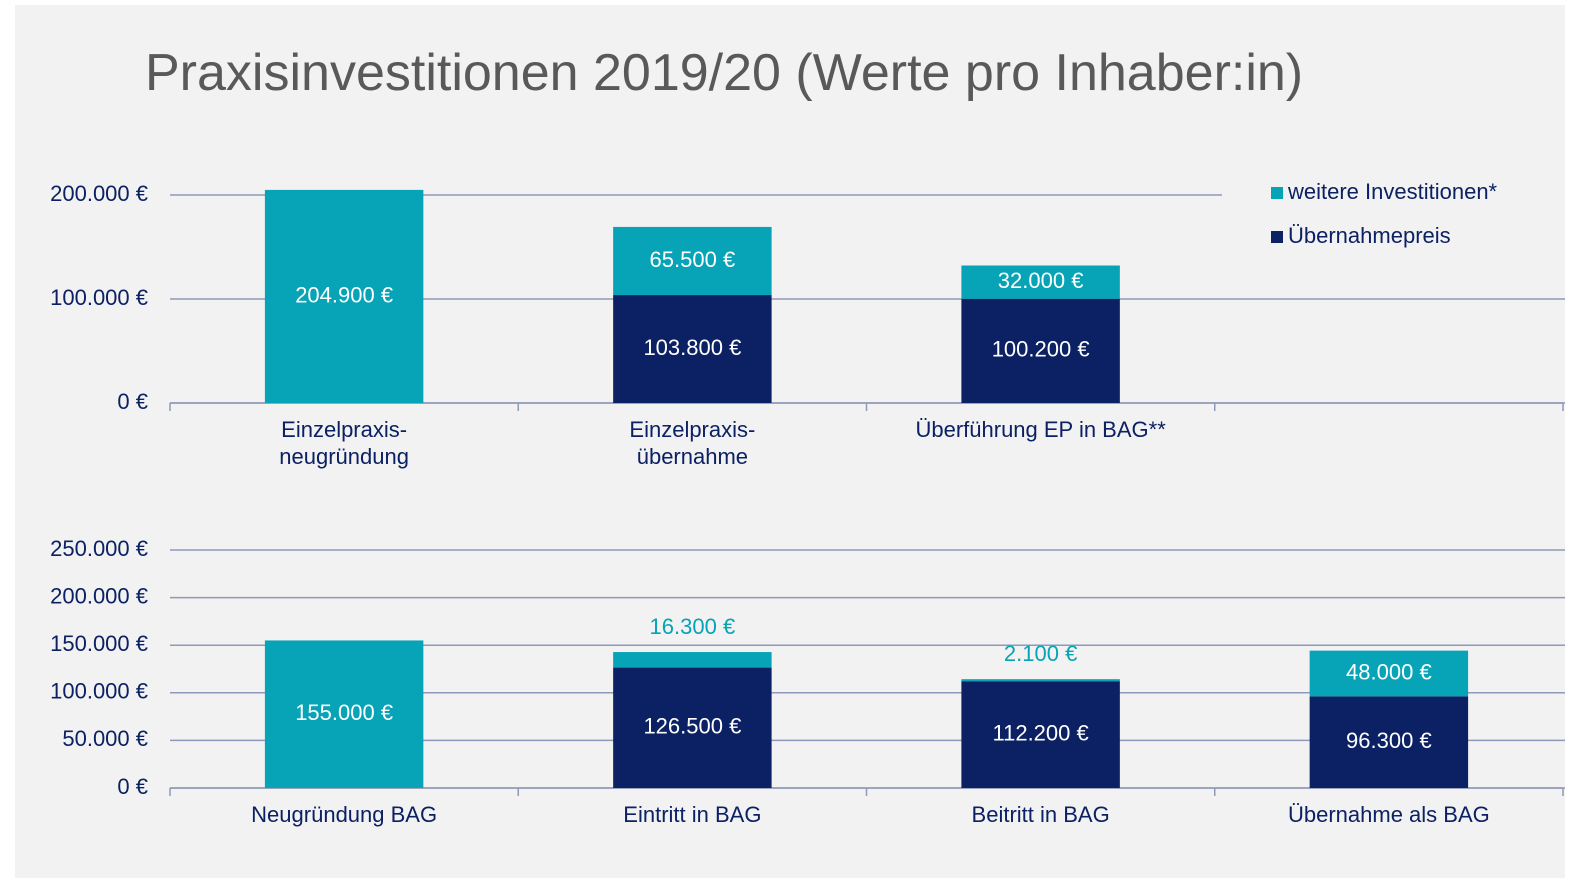  What do you see at coordinates (1369, 235) in the screenshot?
I see `legend-label: Übernahmepreis` at bounding box center [1369, 235].